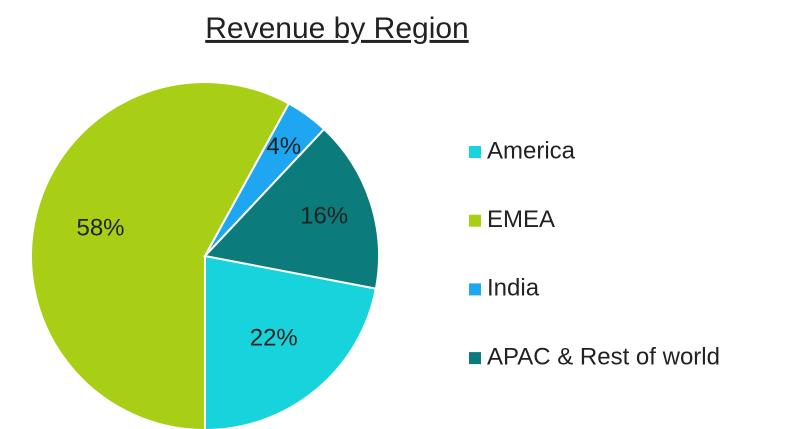 This screenshot has width=796, height=429. What do you see at coordinates (513, 288) in the screenshot?
I see `legend-label: India` at bounding box center [513, 288].